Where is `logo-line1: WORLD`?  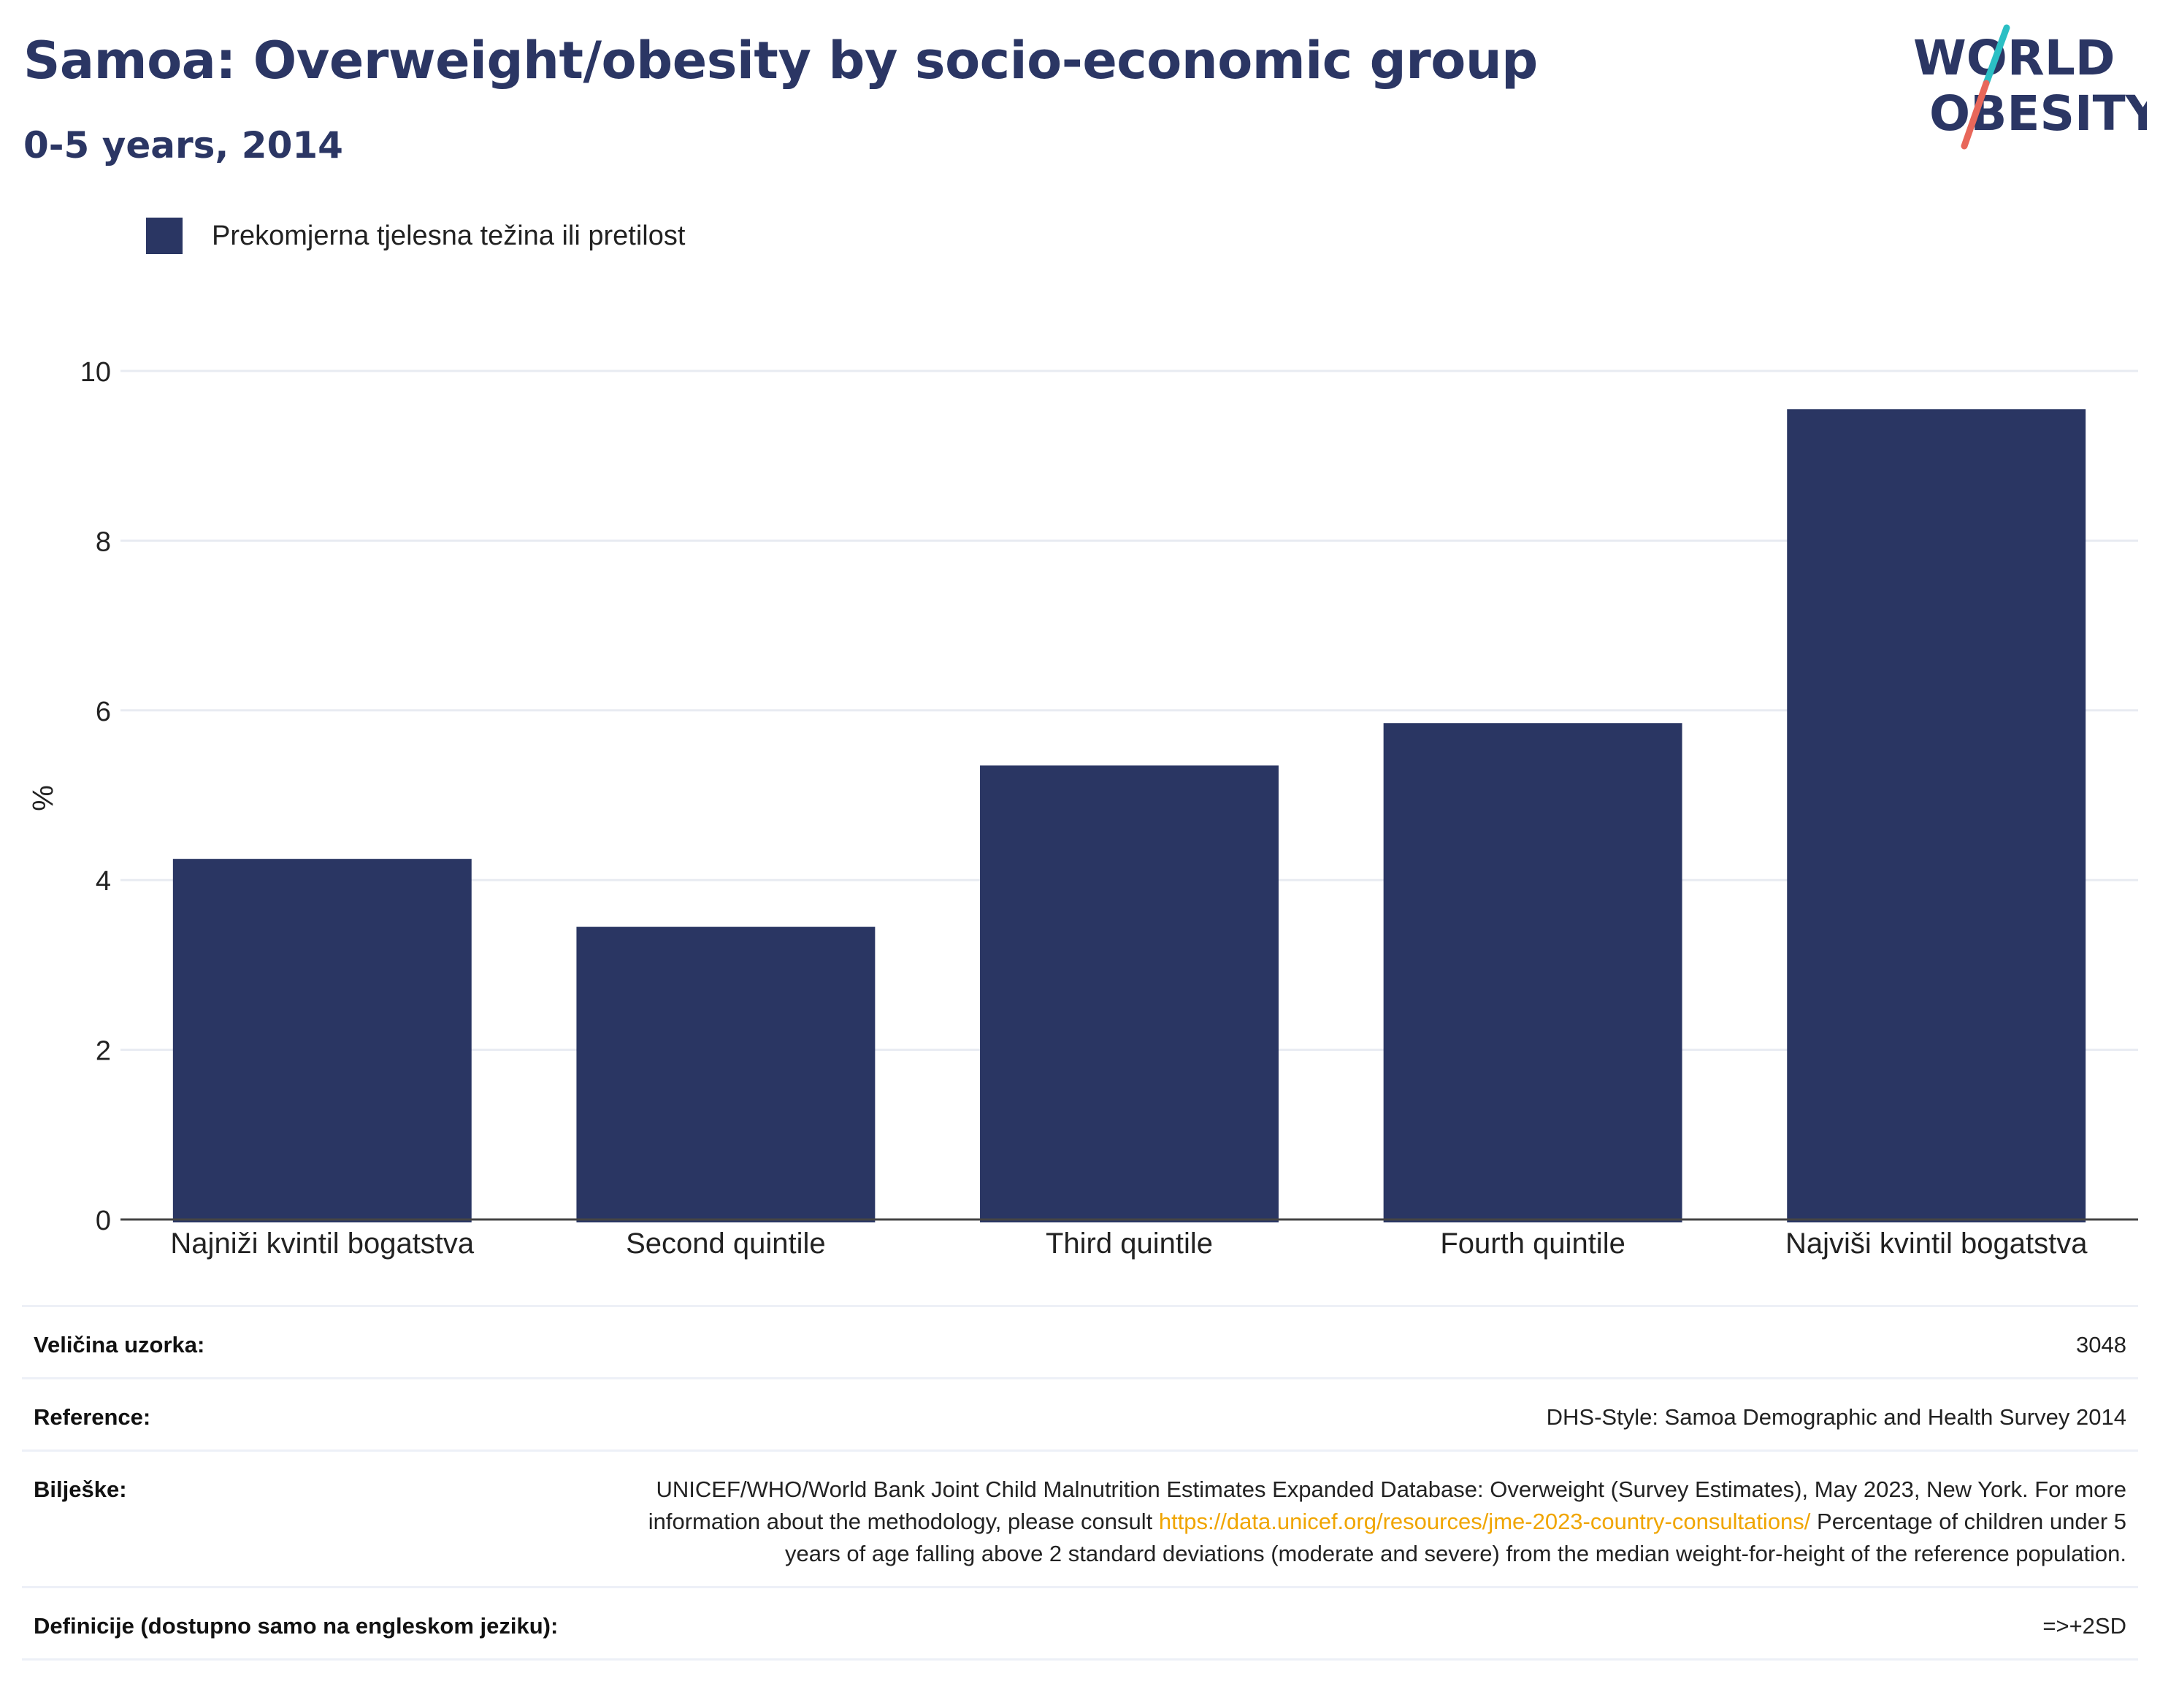
logo-line1: WORLD is located at coordinates (2014, 58).